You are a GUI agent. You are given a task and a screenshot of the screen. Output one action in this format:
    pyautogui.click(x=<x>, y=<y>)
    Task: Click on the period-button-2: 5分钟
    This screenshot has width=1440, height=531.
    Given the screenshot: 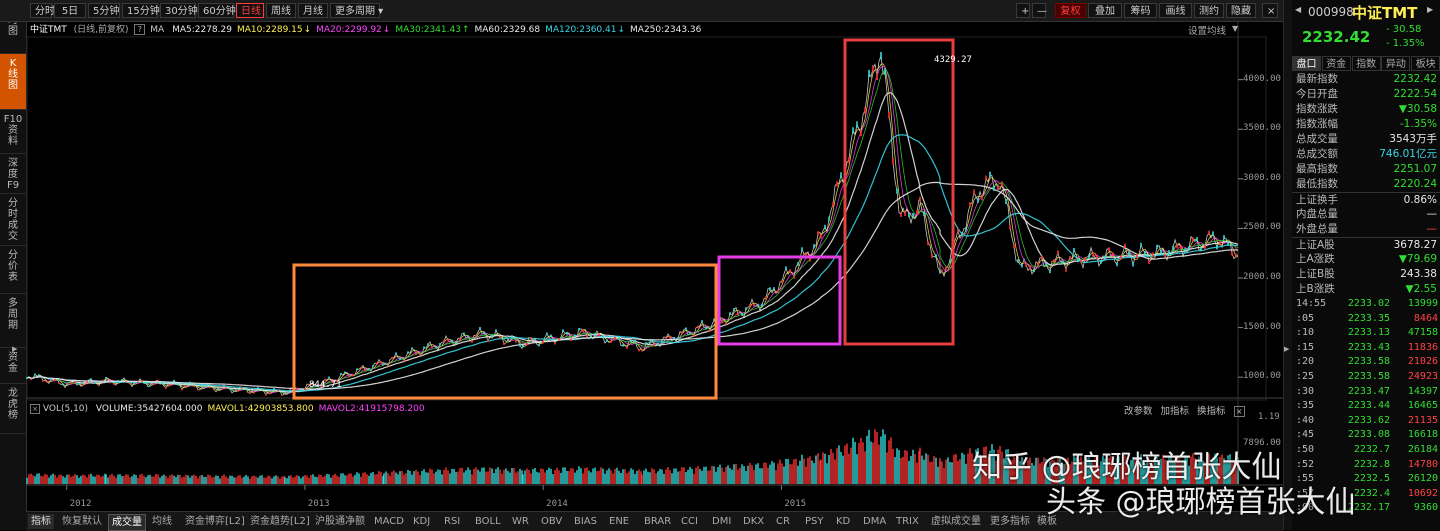 What is the action you would take?
    pyautogui.click(x=104, y=10)
    